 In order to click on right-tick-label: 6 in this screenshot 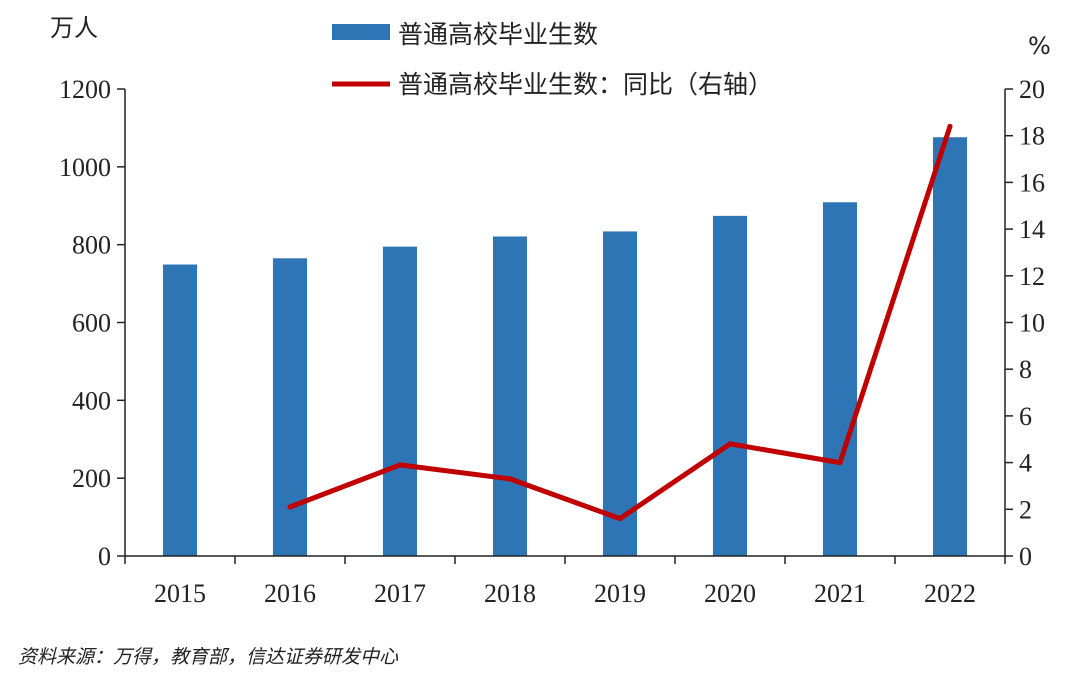, I will do `click(1025, 416)`.